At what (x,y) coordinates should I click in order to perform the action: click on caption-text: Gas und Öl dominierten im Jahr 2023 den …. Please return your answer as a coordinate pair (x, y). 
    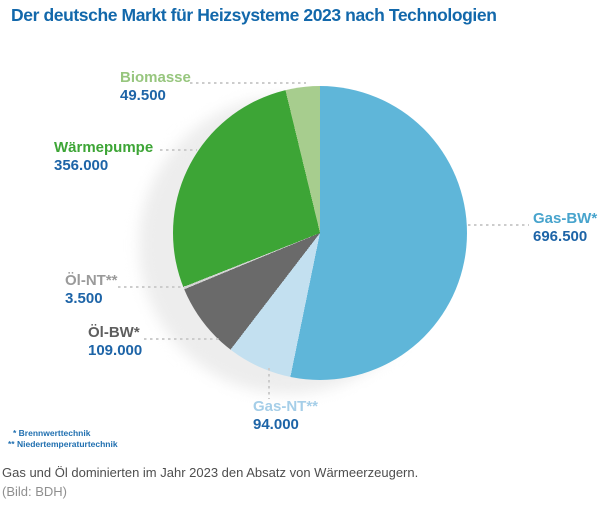
    Looking at the image, I should click on (210, 472).